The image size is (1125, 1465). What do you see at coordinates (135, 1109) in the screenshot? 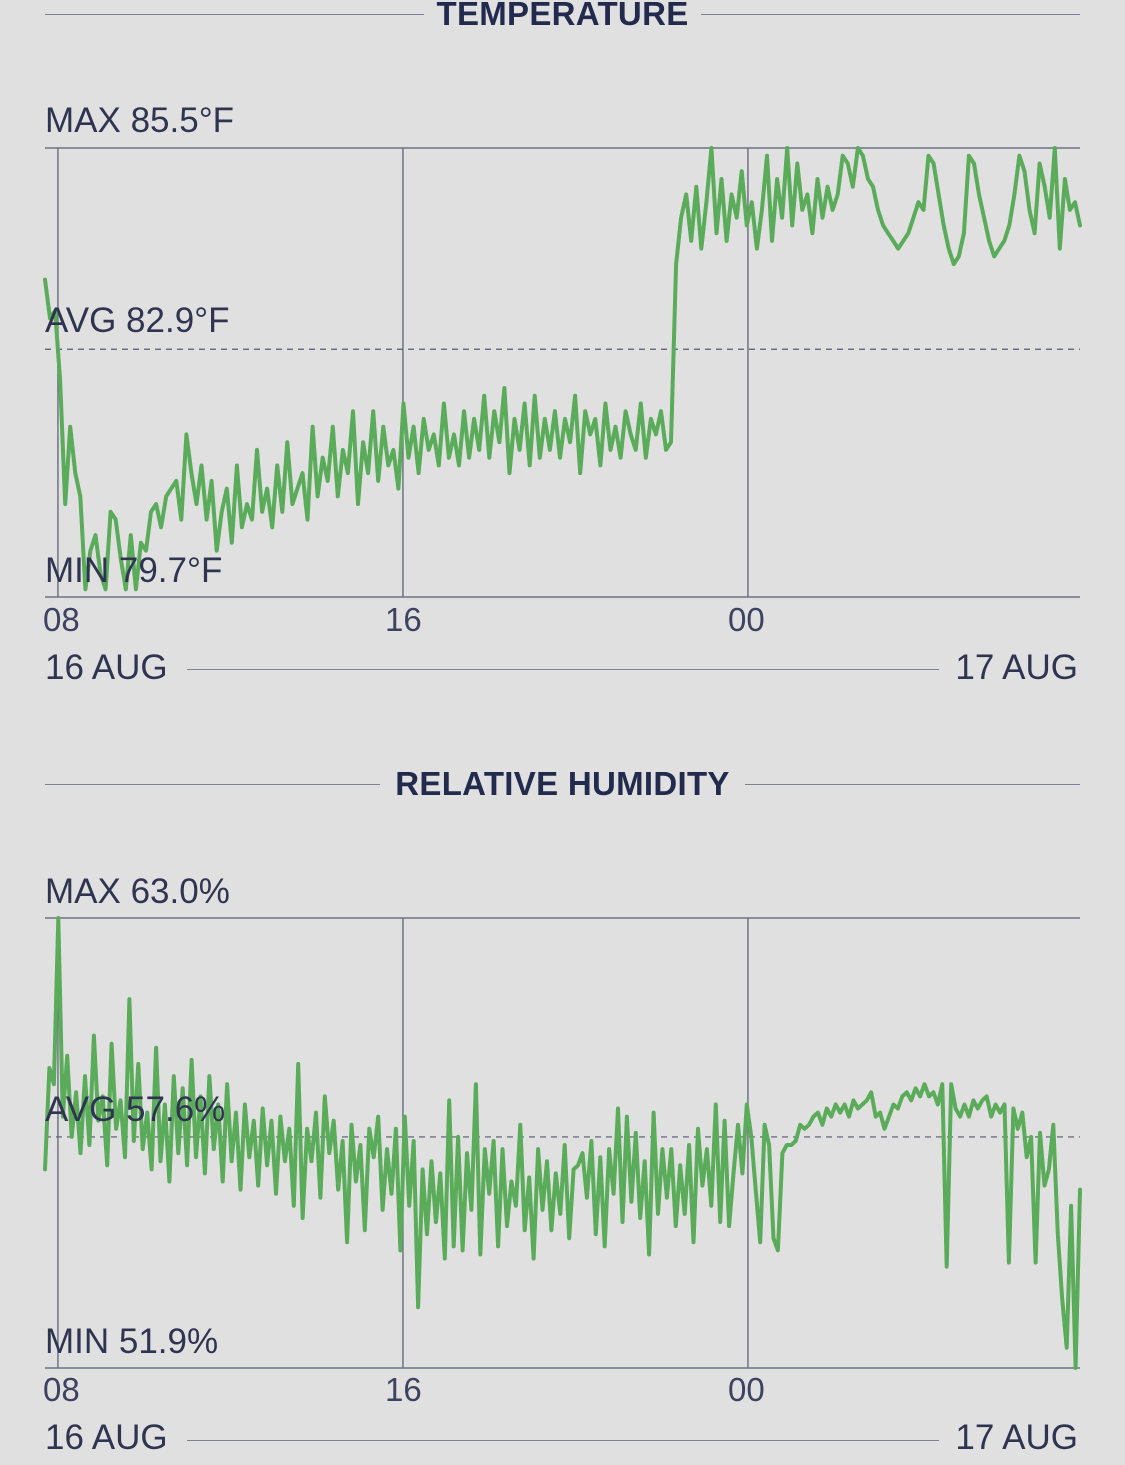
I see `avg-label: AVG 57.6%` at bounding box center [135, 1109].